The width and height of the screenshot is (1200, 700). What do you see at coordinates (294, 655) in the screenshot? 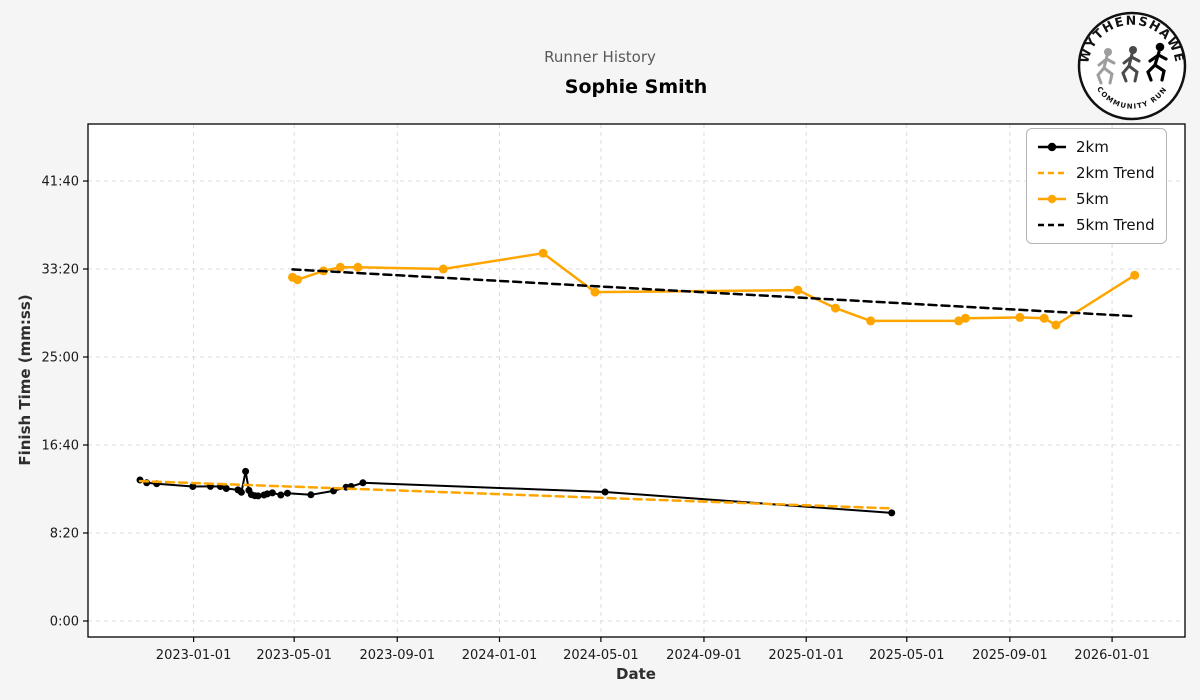
I see `x-tick-label: 2023-05-01` at bounding box center [294, 655].